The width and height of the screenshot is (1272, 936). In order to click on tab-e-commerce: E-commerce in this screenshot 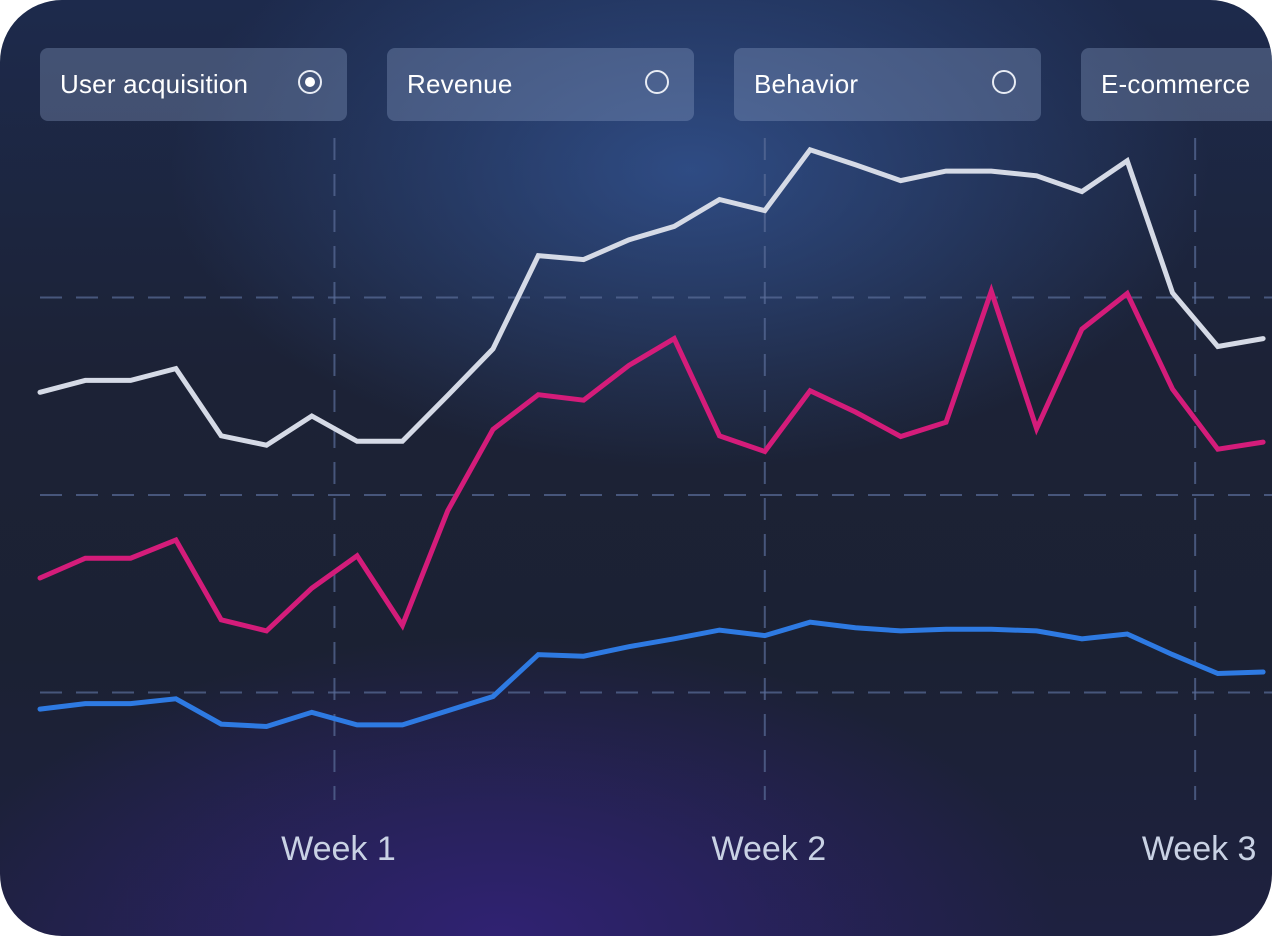, I will do `click(1176, 84)`.